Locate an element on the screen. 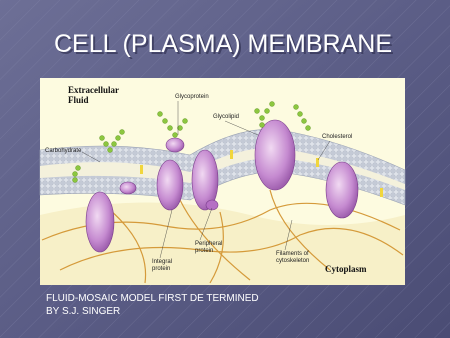 The width and height of the screenshot is (450, 338). carbohydrate-chains is located at coordinates (191, 142).